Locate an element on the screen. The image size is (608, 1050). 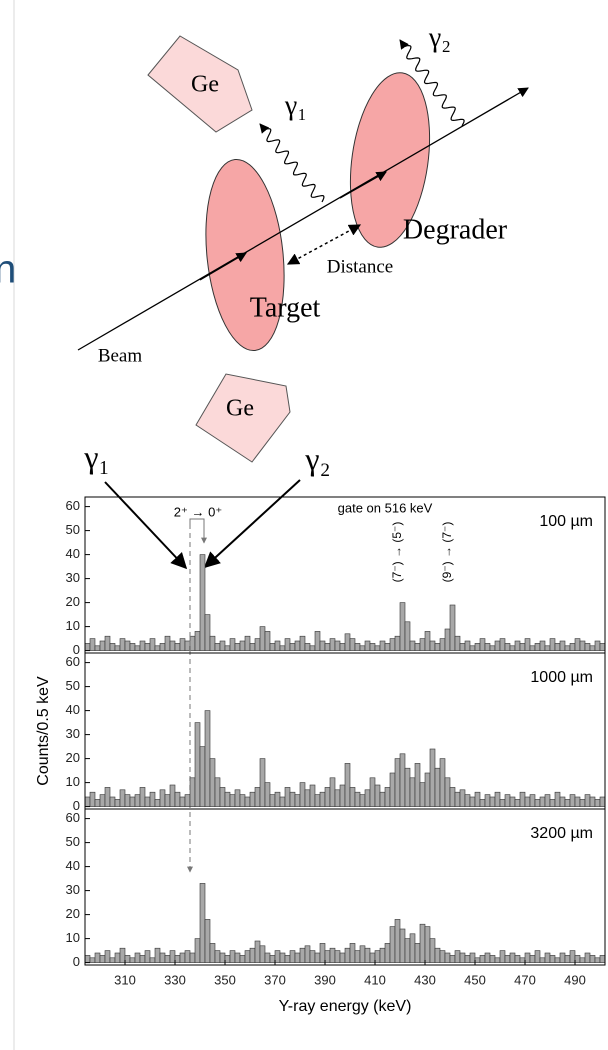
x-tick-label: 410 is located at coordinates (375, 979).